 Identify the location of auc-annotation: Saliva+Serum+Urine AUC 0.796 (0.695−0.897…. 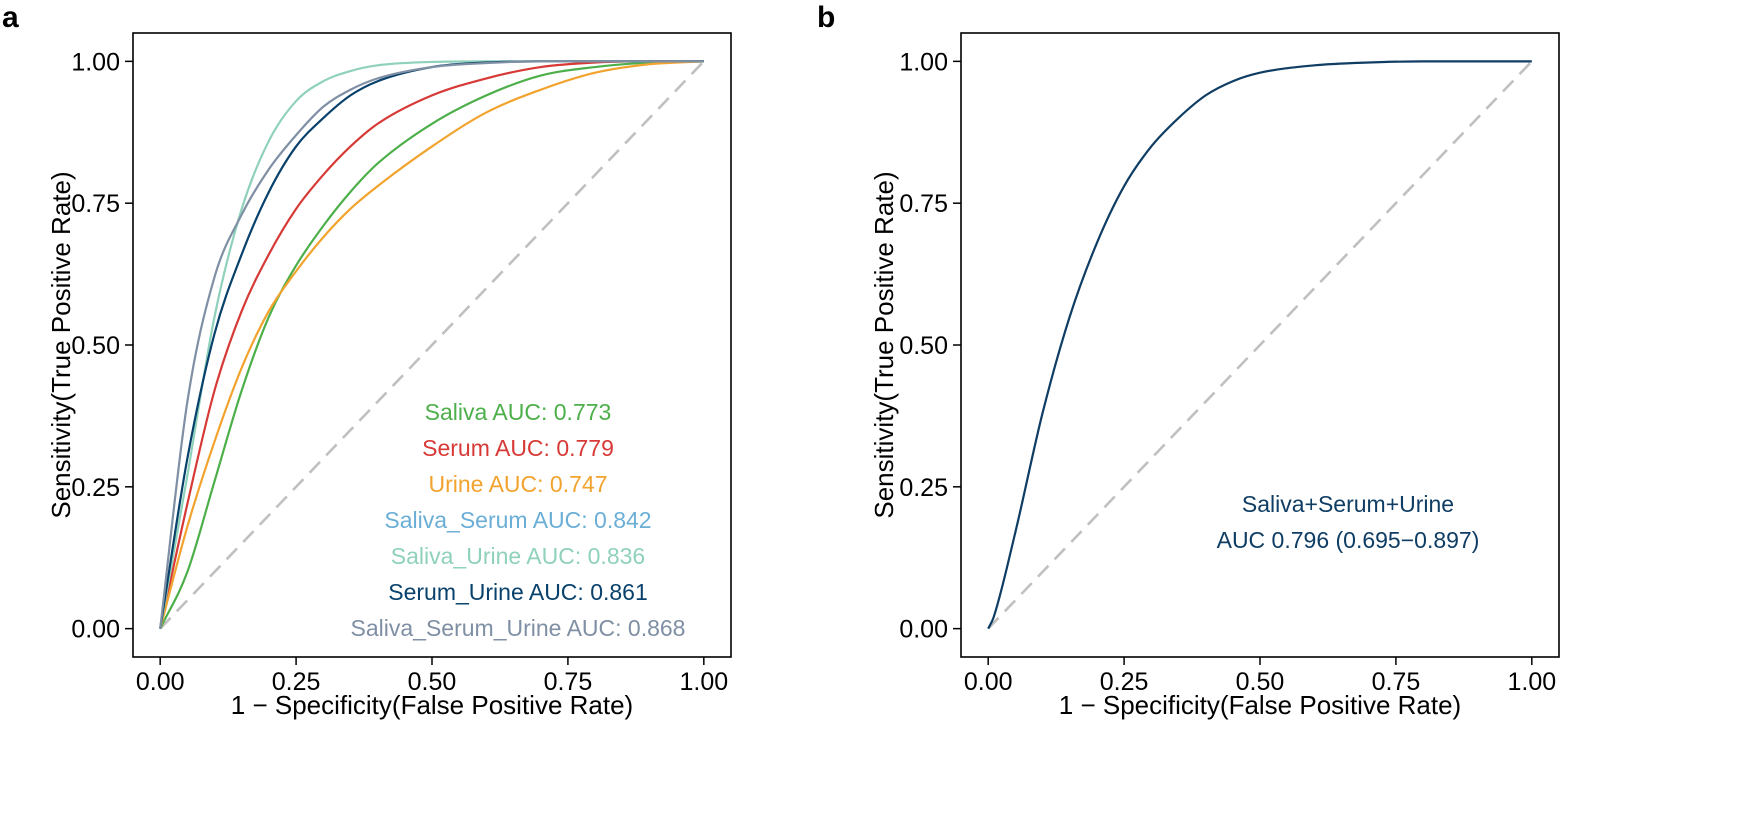
(1348, 522).